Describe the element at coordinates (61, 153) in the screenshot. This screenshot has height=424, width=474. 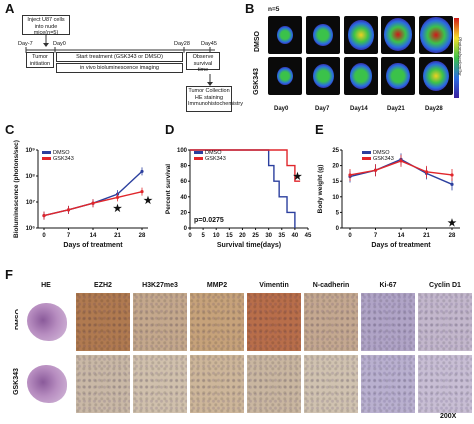
I see `chart-c-legend-label: DMSO` at that location.